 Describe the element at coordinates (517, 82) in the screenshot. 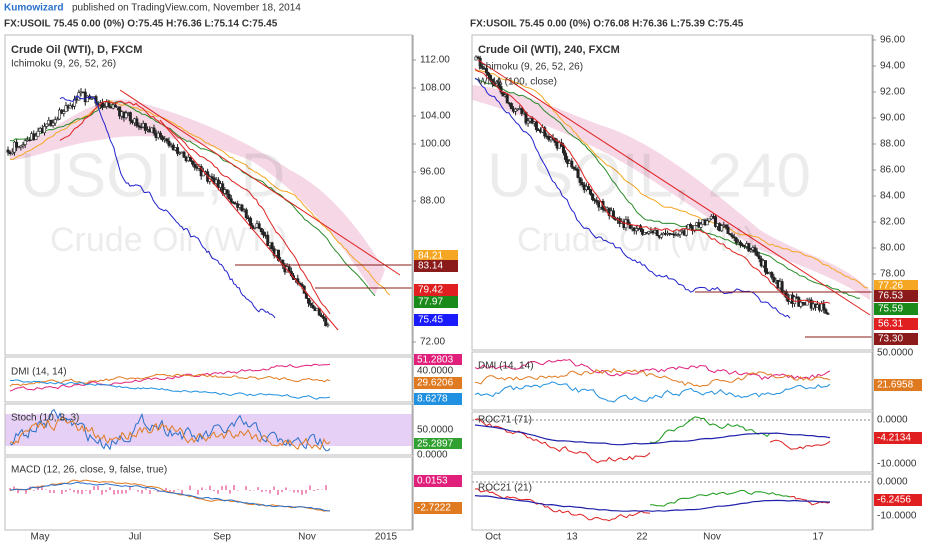

I see `indicator-title: WMA (100, close)` at that location.